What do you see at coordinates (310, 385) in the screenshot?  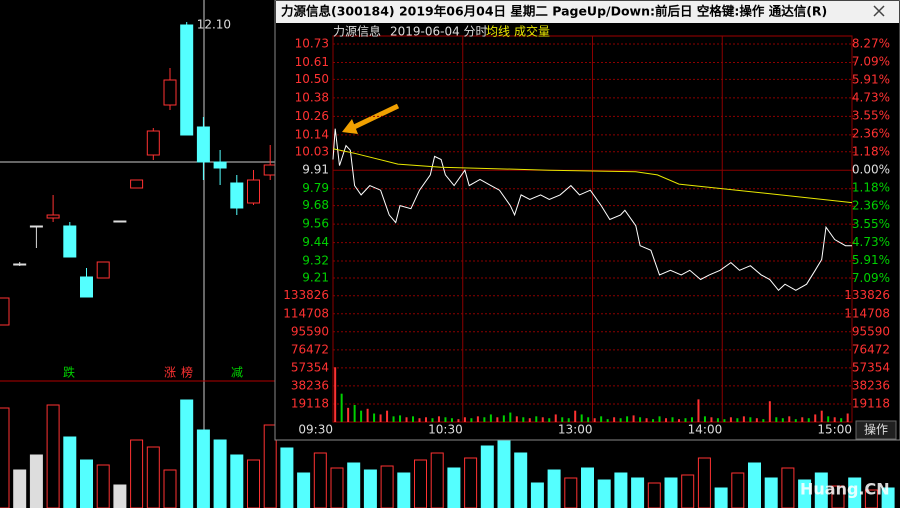 I see `volume-tick-label: 38236` at bounding box center [310, 385].